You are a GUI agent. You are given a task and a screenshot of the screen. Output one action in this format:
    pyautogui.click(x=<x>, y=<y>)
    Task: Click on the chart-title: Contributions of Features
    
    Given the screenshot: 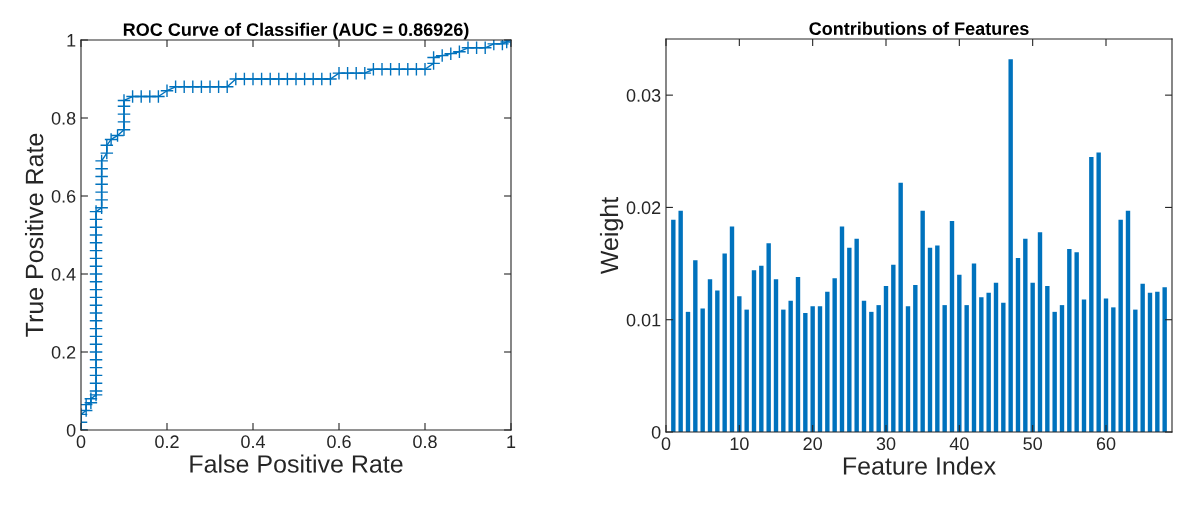 What is the action you would take?
    pyautogui.click(x=919, y=28)
    